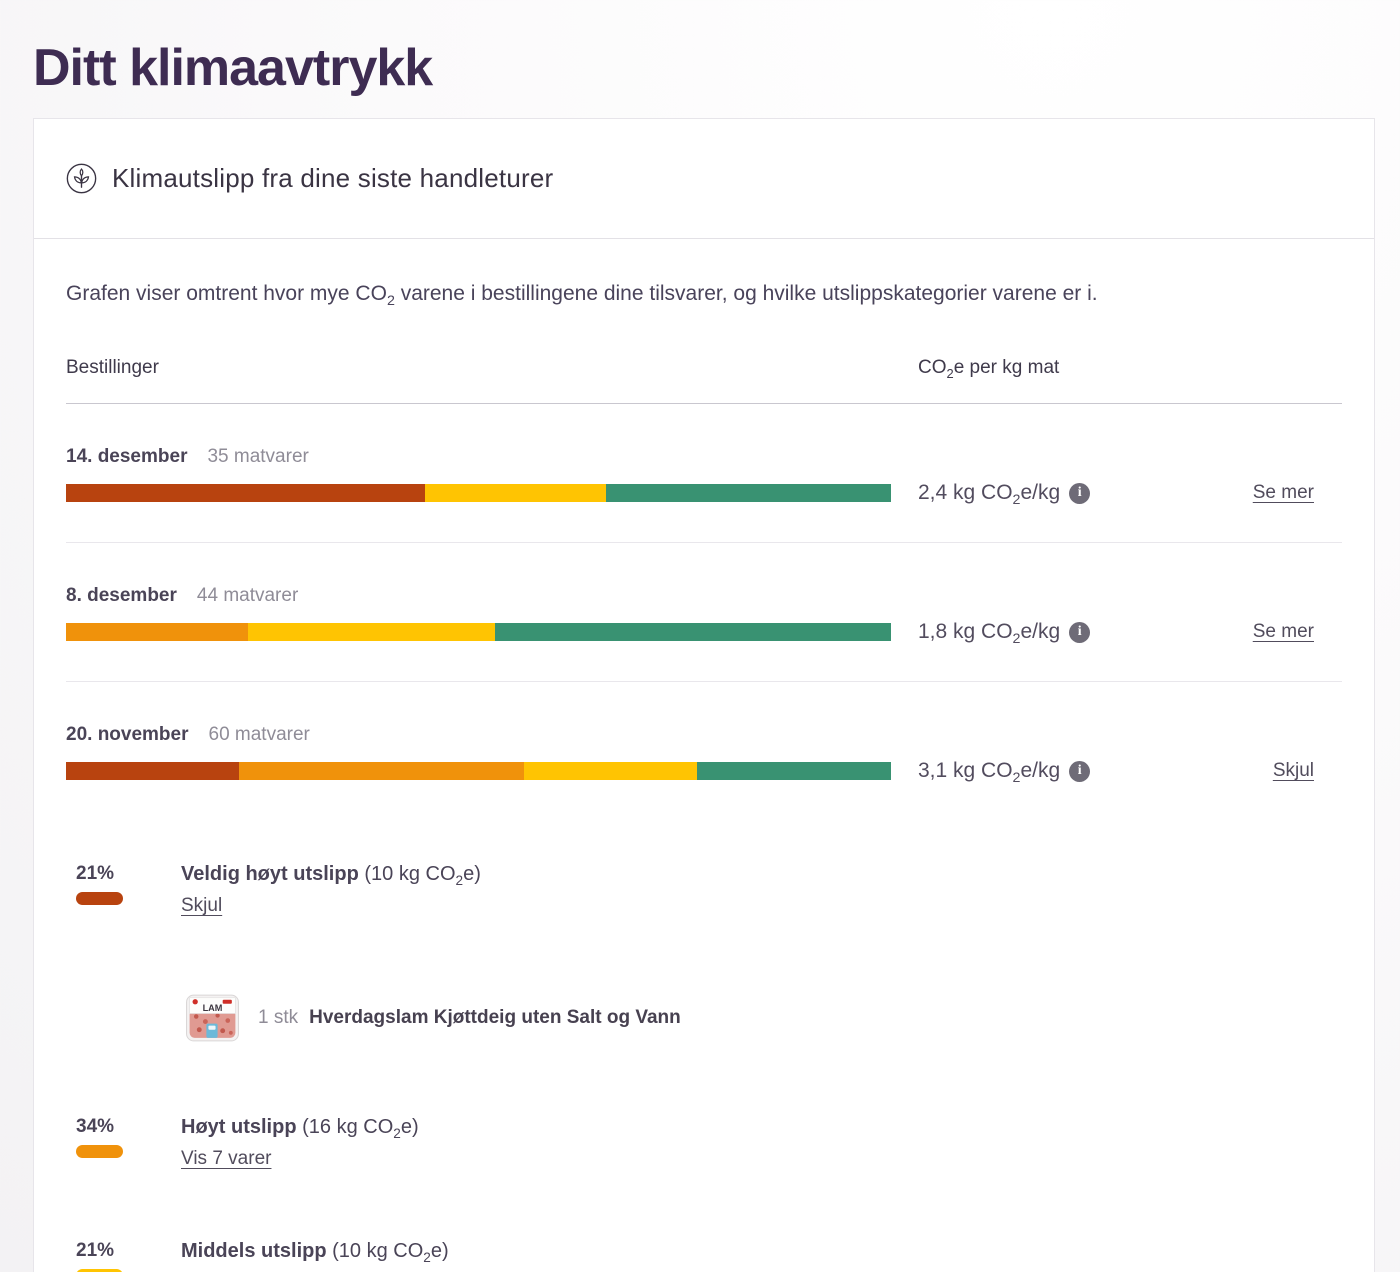 This screenshot has width=1400, height=1272. What do you see at coordinates (112, 367) in the screenshot?
I see `col-header-bestillinger: Bestillinger` at bounding box center [112, 367].